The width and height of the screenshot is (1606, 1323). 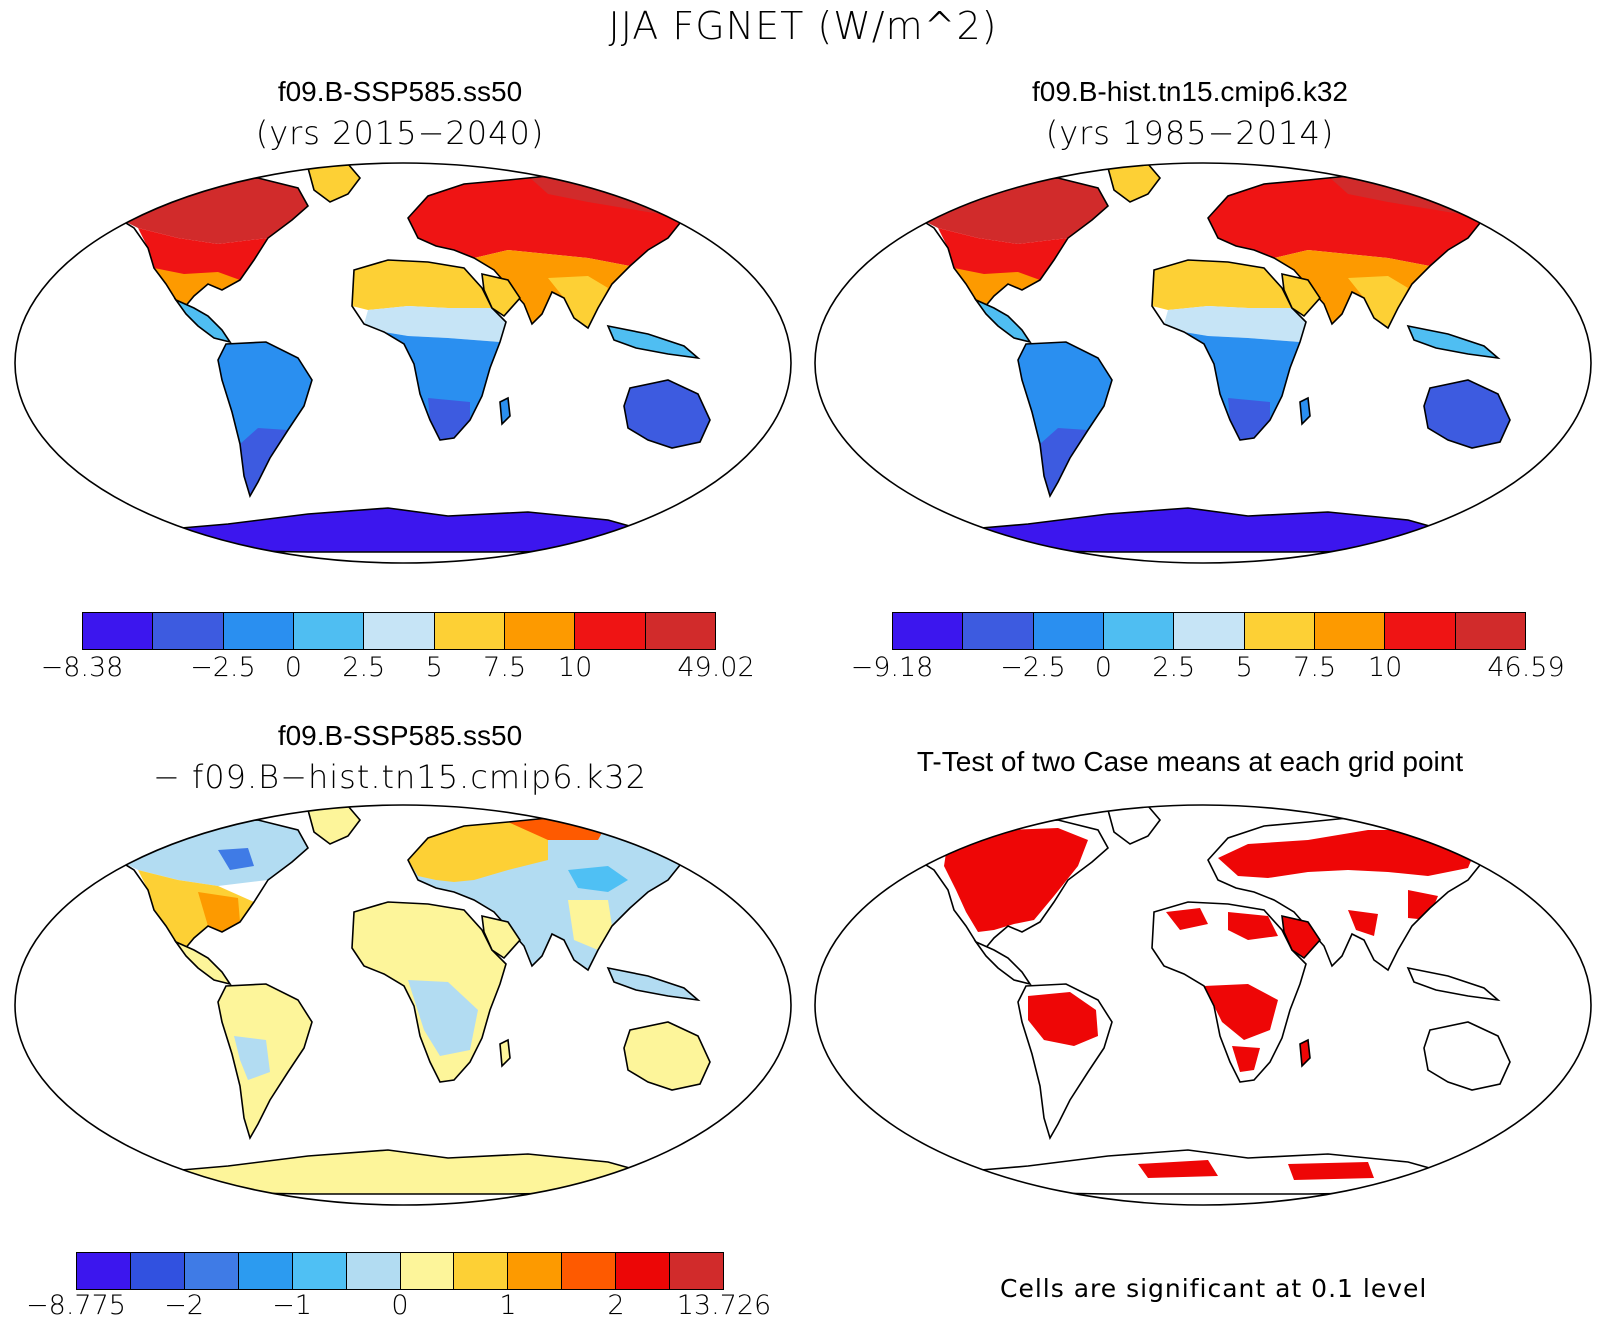 I want to click on colorbar-tick-label: 46.59, so click(x=1526, y=667).